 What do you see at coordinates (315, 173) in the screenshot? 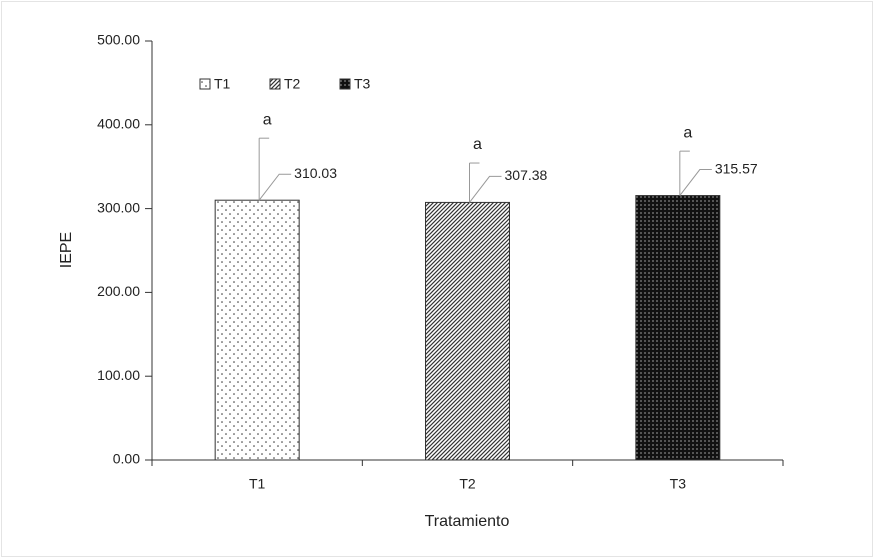
I see `value-label: 310.03` at bounding box center [315, 173].